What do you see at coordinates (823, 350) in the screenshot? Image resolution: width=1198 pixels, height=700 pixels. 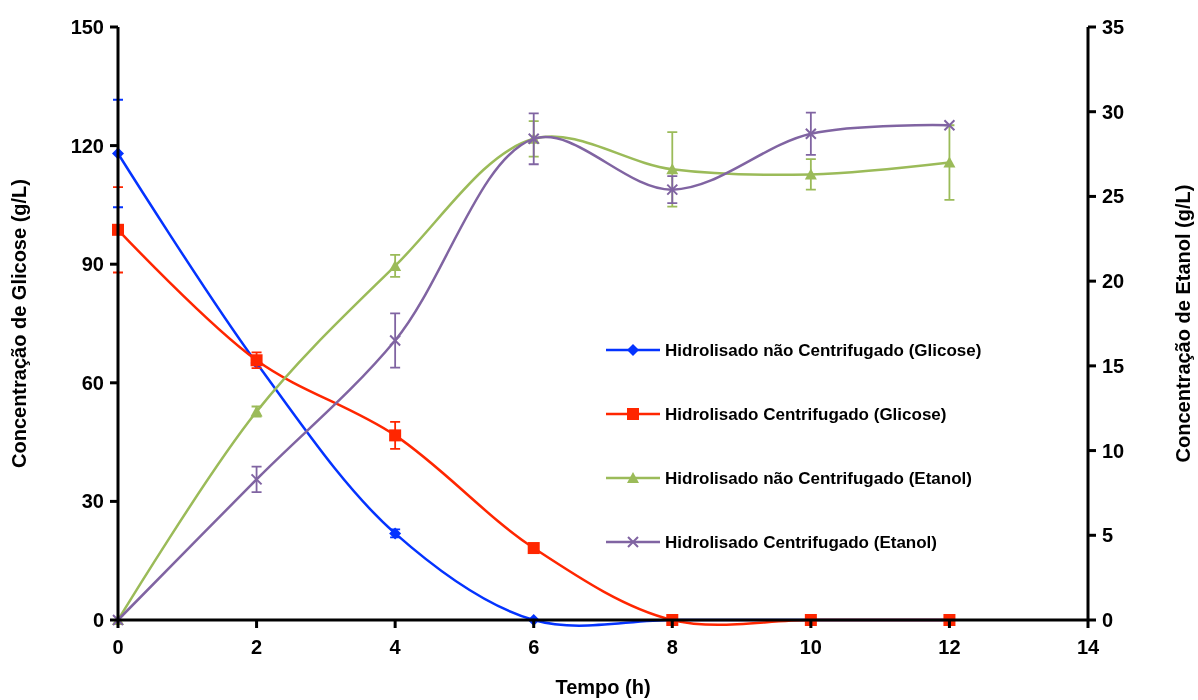 I see `legend-label: Hidrolisado não Centrifugado (Glicose)` at bounding box center [823, 350].